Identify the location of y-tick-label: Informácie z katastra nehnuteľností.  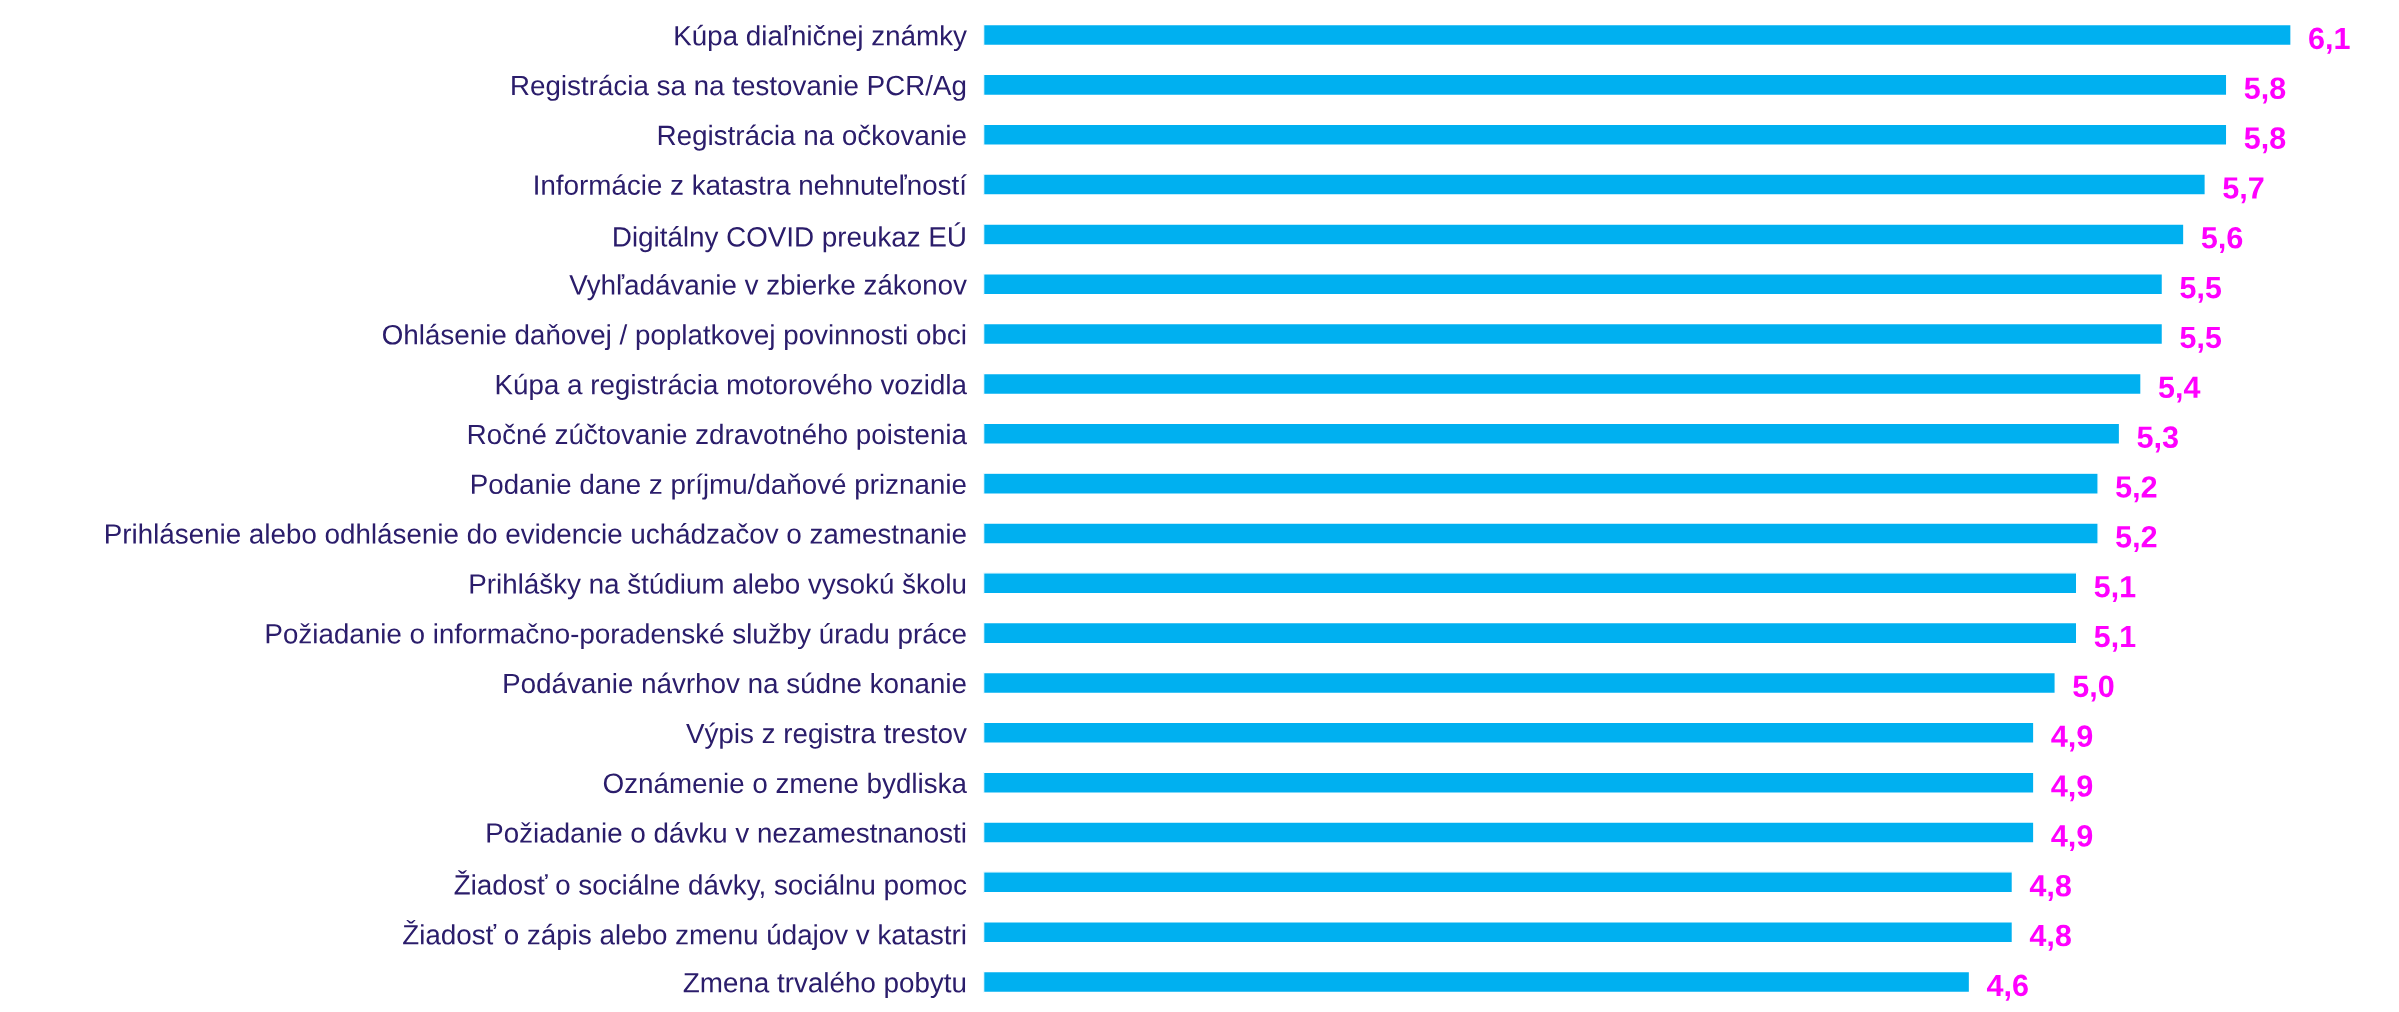
(751, 184).